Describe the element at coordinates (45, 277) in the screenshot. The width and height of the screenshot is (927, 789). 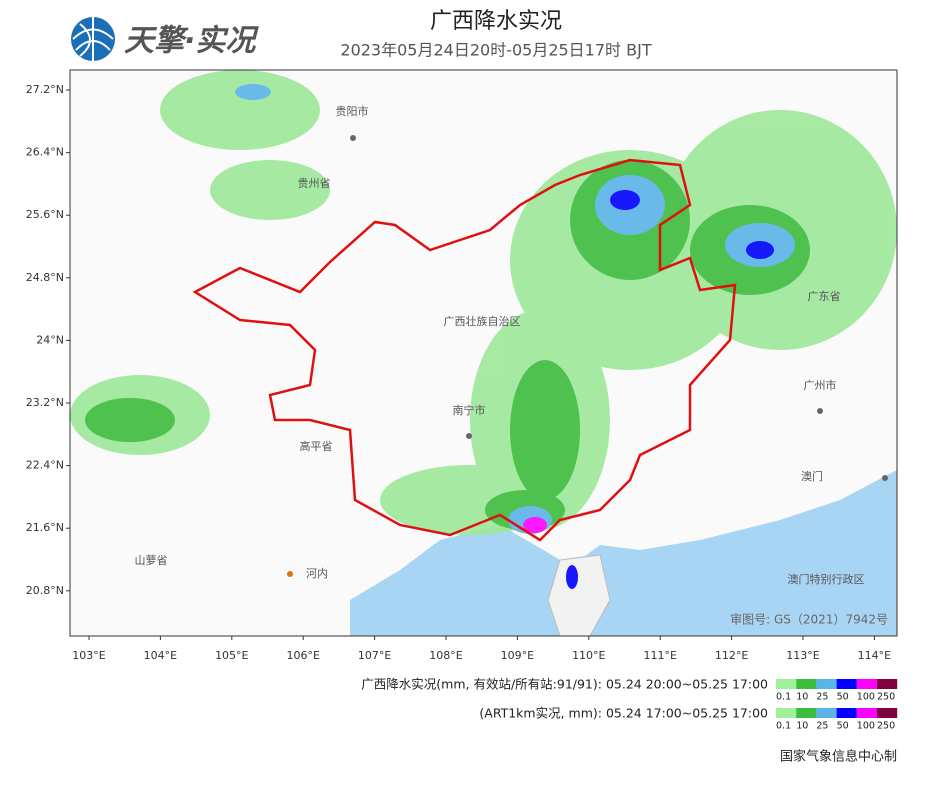
I see `lat-tick-label: 24.8°N` at that location.